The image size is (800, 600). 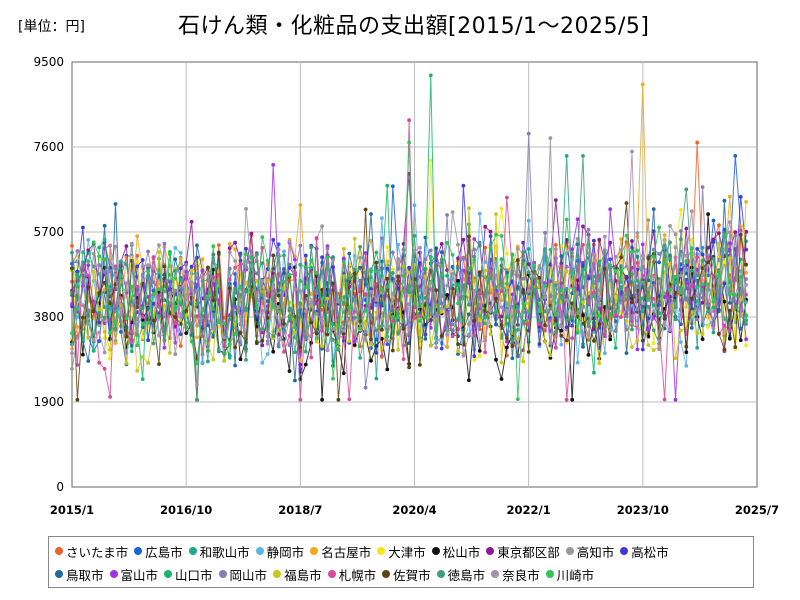 I want to click on y-tick-label: 7600, so click(x=48, y=147).